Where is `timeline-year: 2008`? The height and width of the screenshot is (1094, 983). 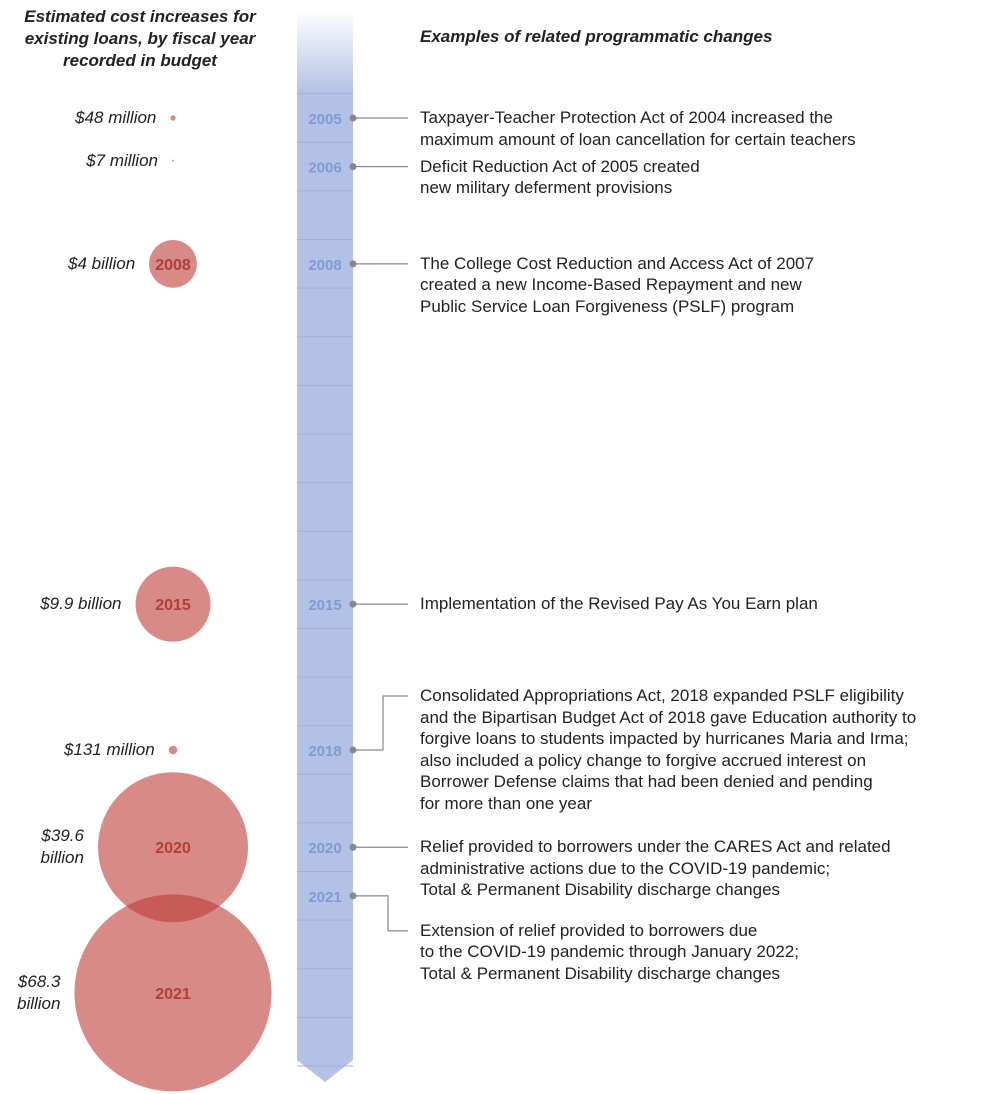
timeline-year: 2008 is located at coordinates (324, 265).